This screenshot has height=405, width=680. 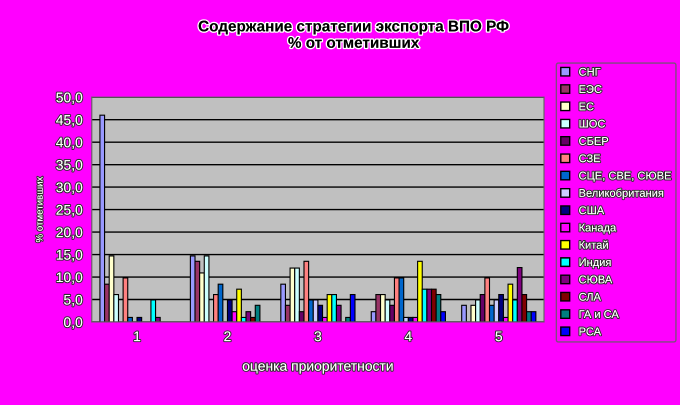 What do you see at coordinates (597, 229) in the screenshot?
I see `legend-label: Канада` at bounding box center [597, 229].